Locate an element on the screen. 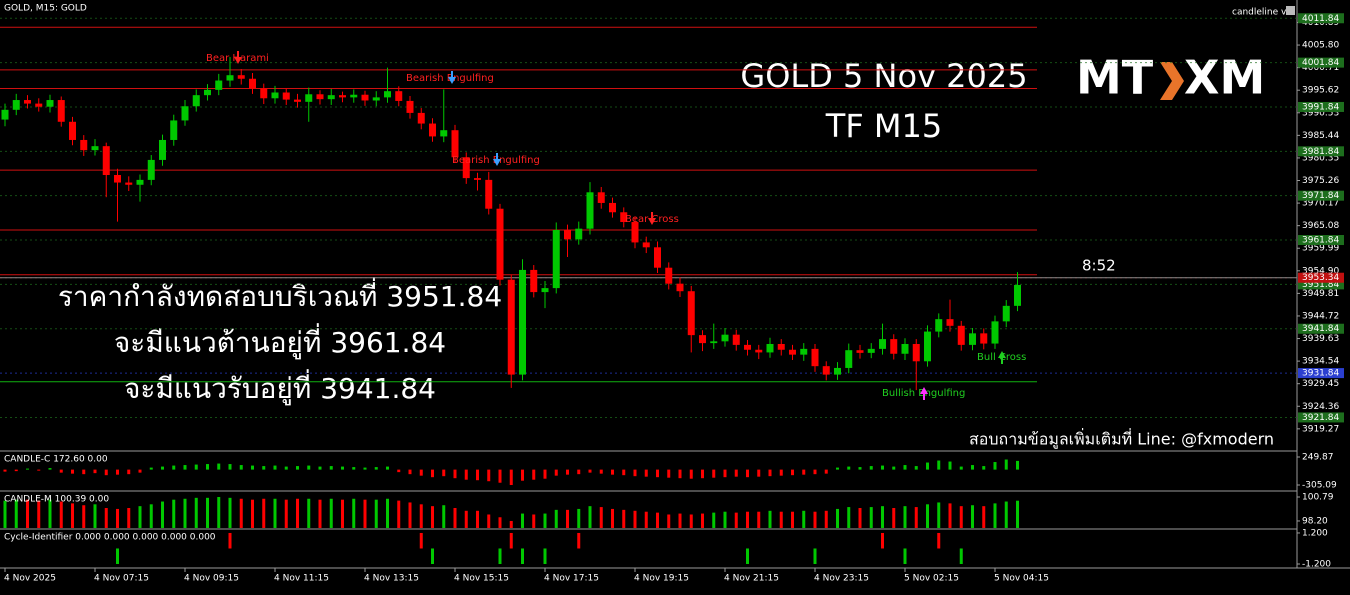 Image resolution: width=1350 pixels, height=595 pixels. y-tick-label: 1.200 is located at coordinates (1315, 533).